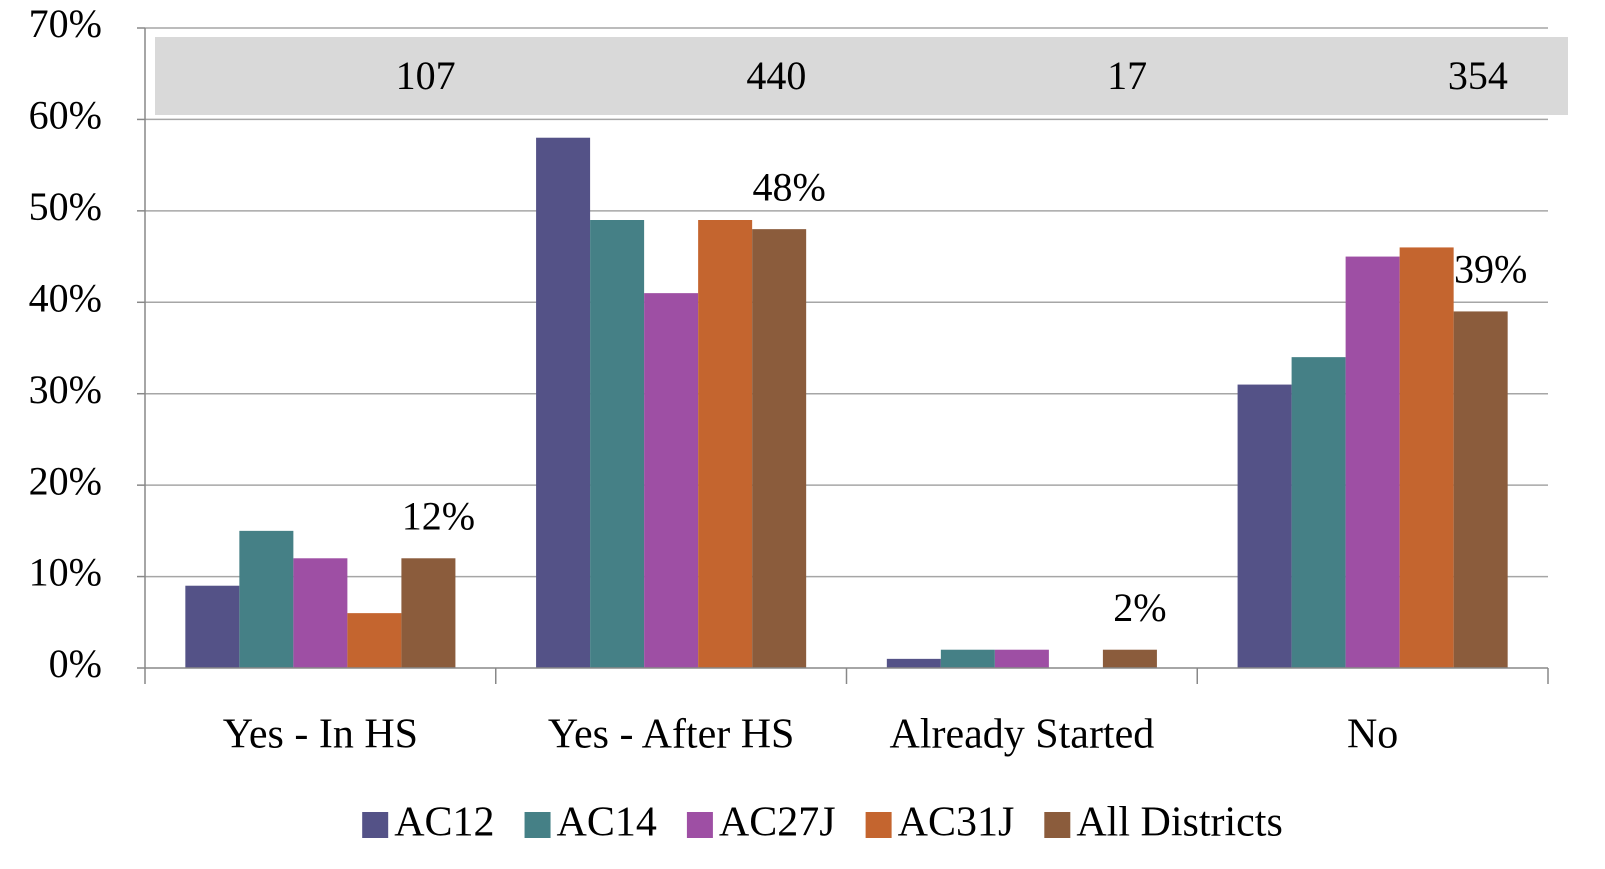  Describe the element at coordinates (444, 823) in the screenshot. I see `legend-label: AC12` at that location.